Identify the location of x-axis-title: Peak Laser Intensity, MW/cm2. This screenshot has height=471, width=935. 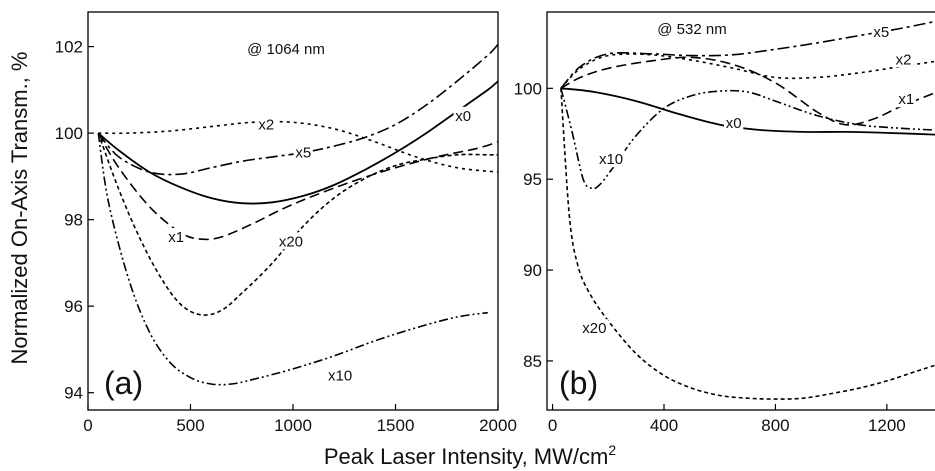
(470, 455).